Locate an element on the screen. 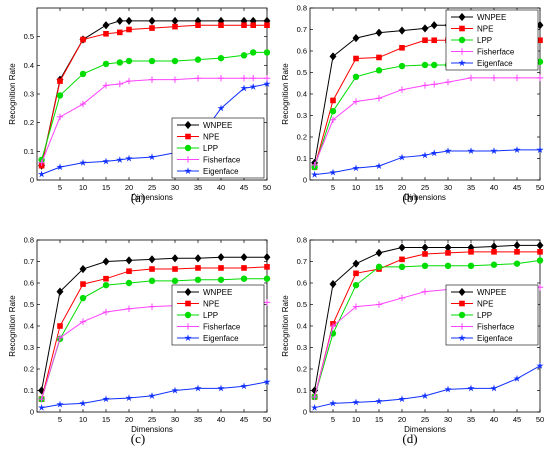 Image resolution: width=550 pixels, height=457 pixels. x-tick-label: 40 is located at coordinates (494, 419).